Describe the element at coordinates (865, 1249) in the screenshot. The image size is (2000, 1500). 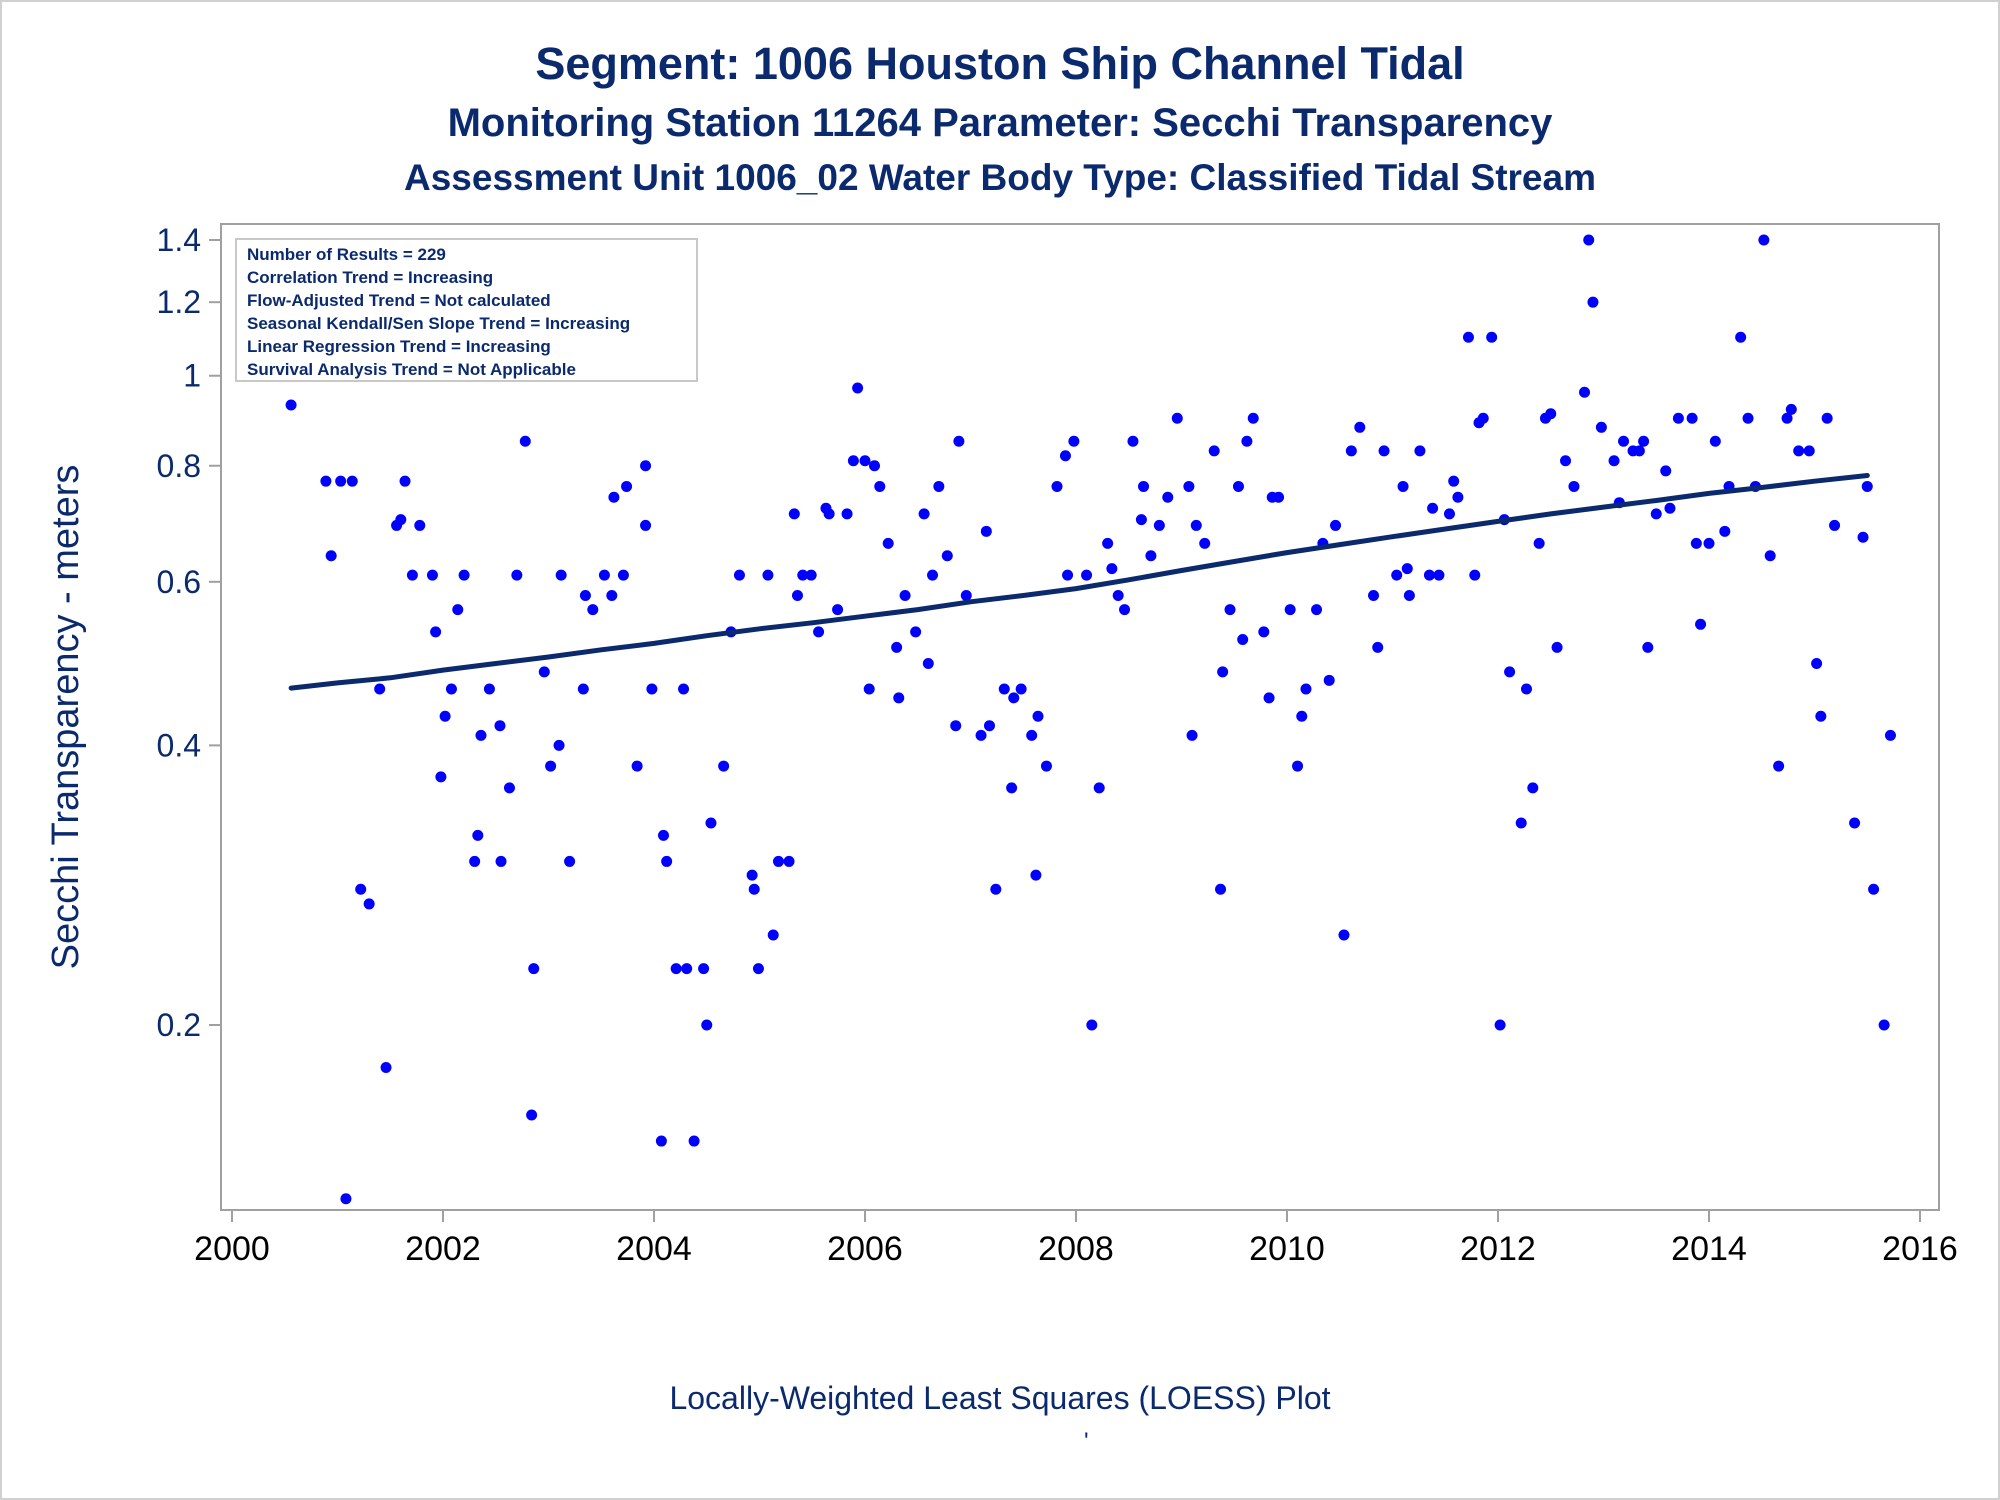
I see `x-tick-label: 2006` at that location.